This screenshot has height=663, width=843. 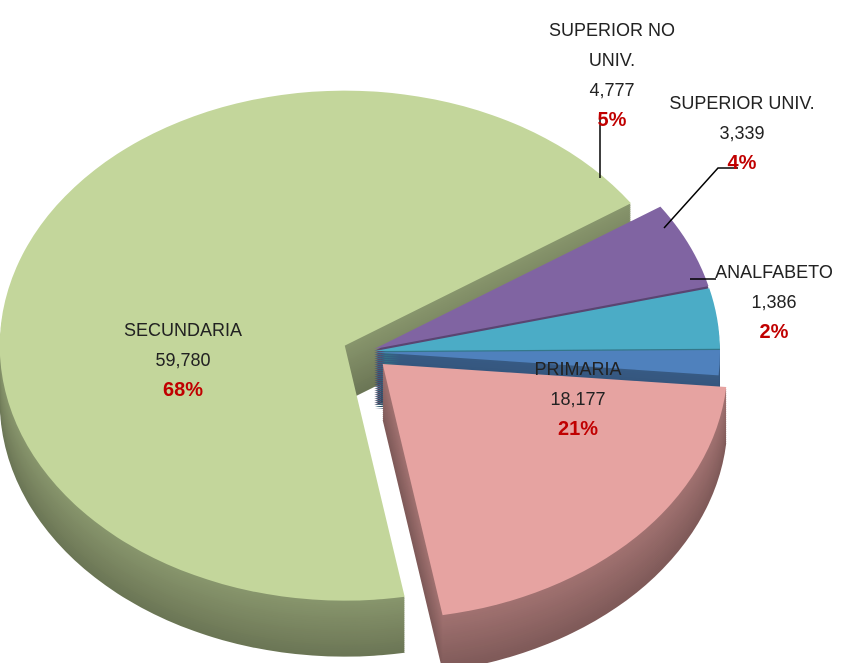 I want to click on category-label: SUPERIOR UNIV., so click(x=742, y=103).